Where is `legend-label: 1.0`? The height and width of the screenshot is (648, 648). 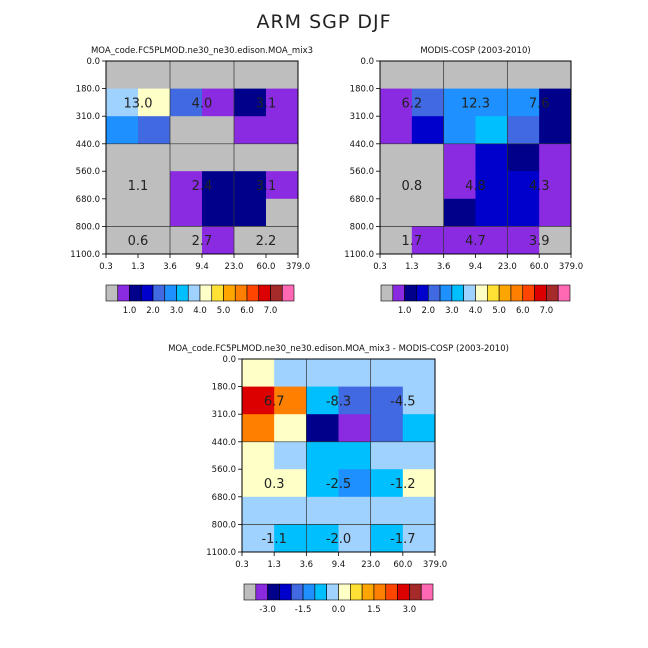 legend-label: 1.0 is located at coordinates (130, 311).